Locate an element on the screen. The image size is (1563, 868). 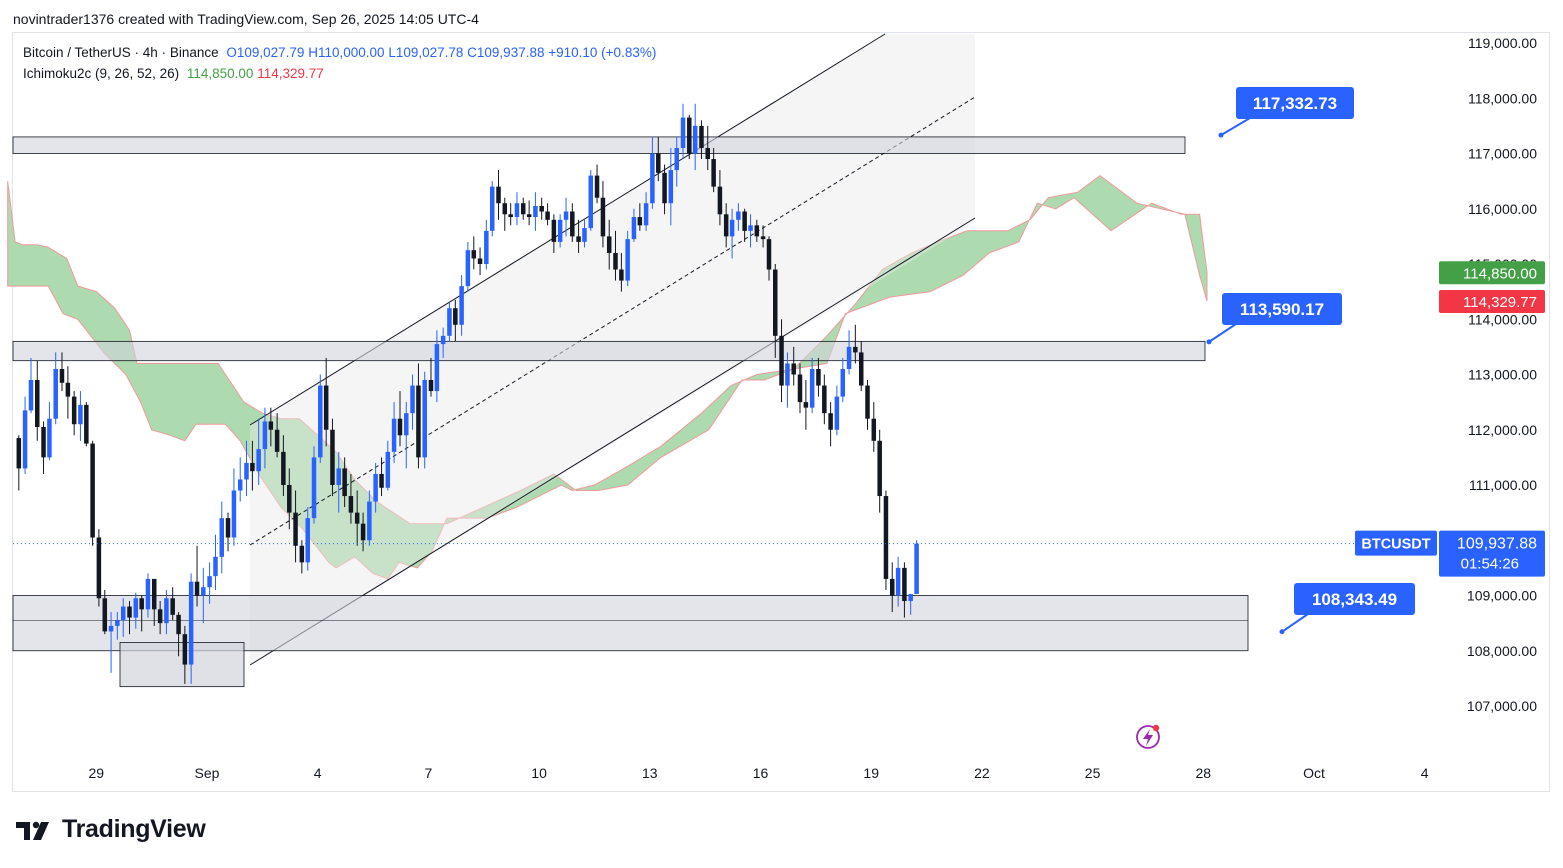
high-value: H110,000.00 is located at coordinates (346, 52).